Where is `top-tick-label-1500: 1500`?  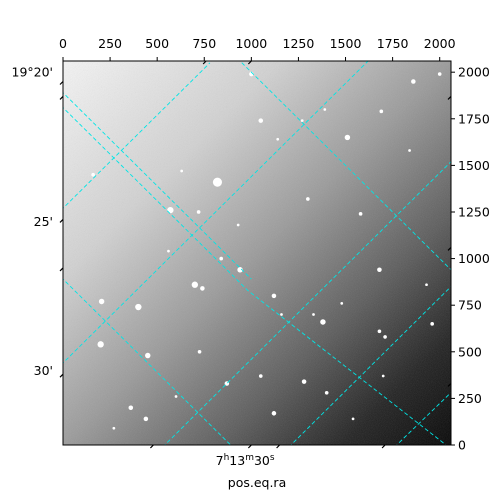
top-tick-label-1500: 1500 is located at coordinates (346, 43).